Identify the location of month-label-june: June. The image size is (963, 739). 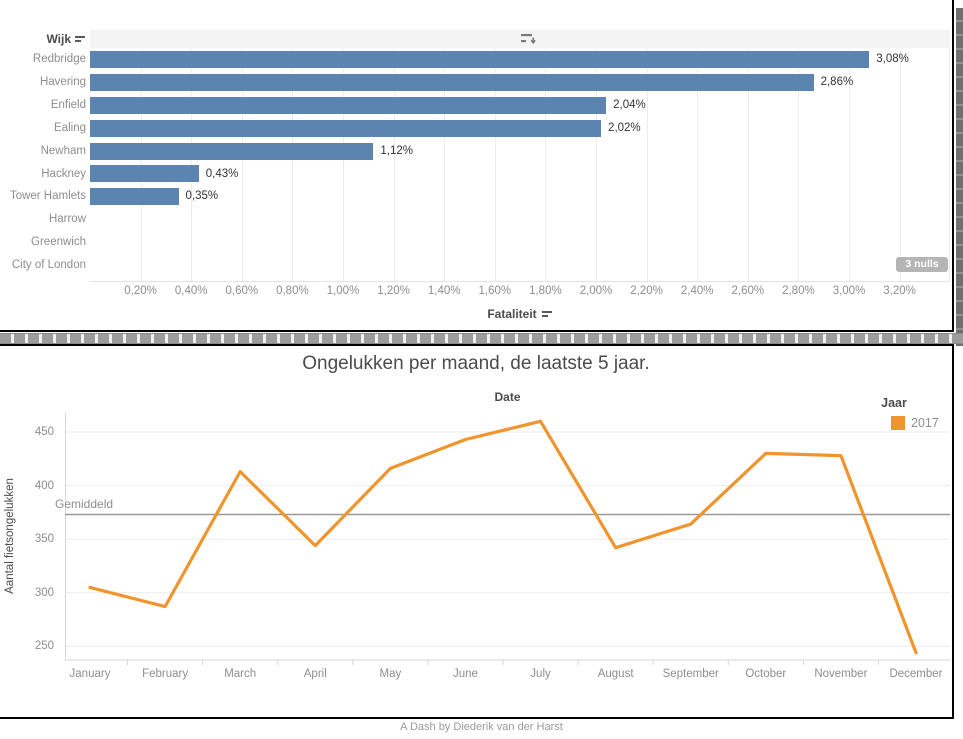
(465, 674).